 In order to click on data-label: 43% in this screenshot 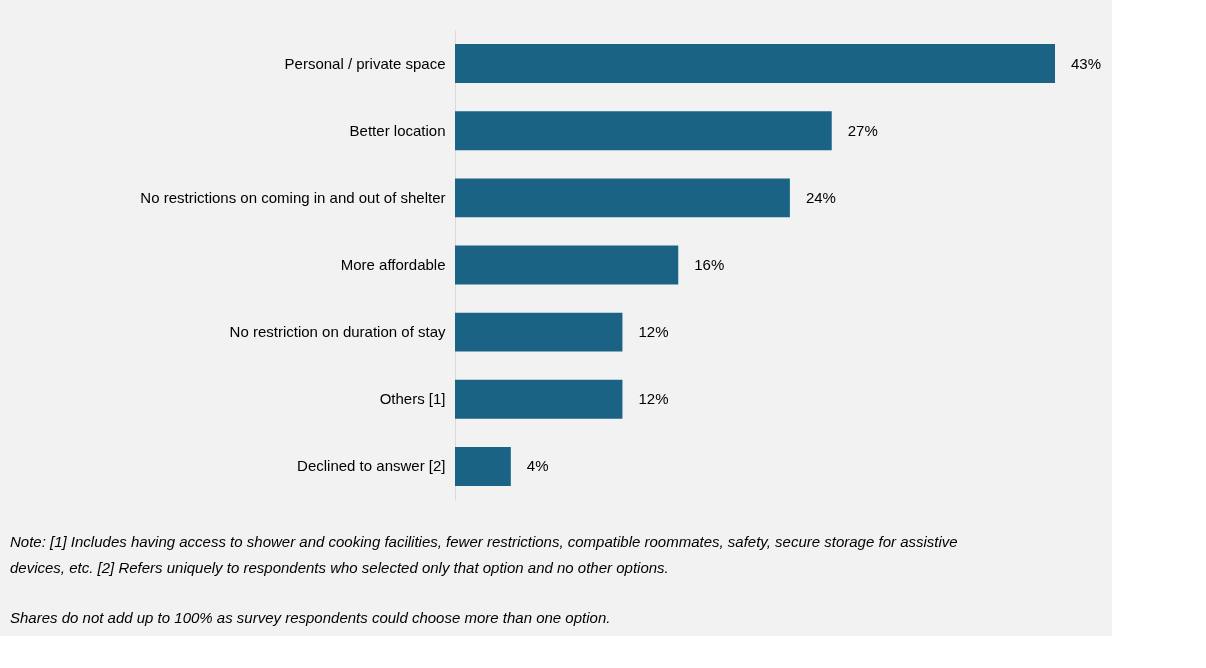, I will do `click(1086, 63)`.